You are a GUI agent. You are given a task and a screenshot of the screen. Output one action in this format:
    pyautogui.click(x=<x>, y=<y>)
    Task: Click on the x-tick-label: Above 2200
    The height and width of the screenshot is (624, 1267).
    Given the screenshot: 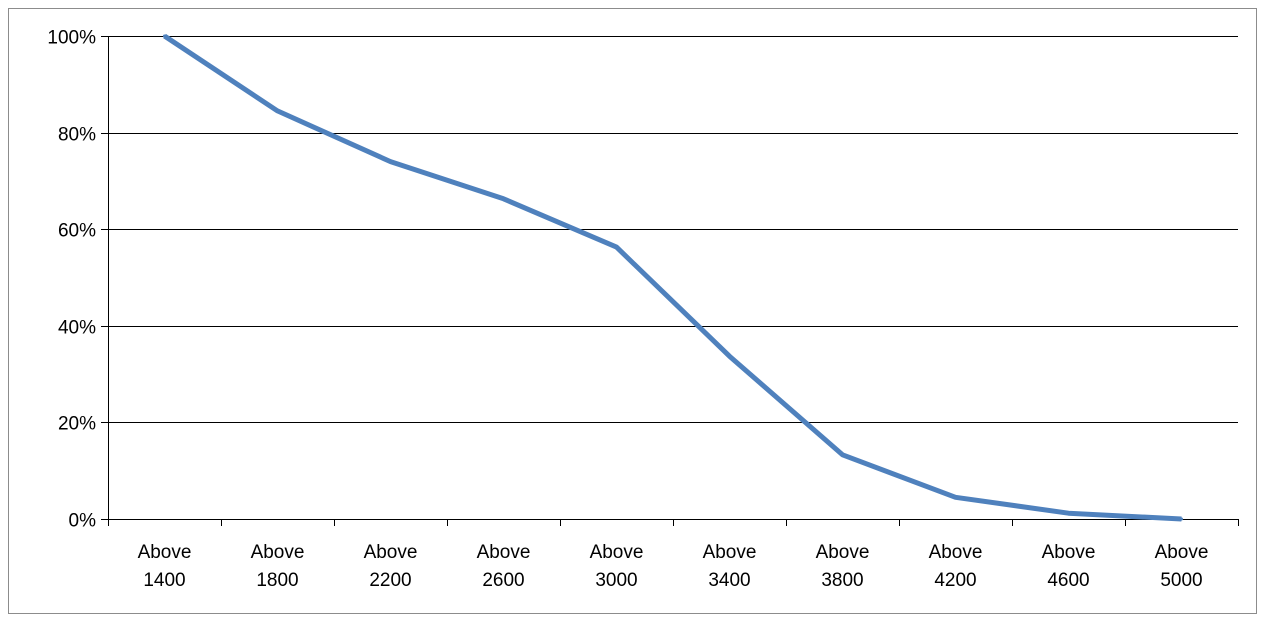 What is the action you would take?
    pyautogui.click(x=391, y=566)
    